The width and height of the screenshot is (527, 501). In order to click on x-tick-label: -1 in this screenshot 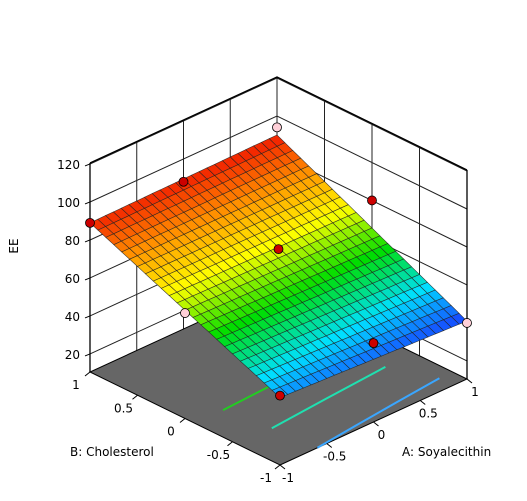, I will do `click(288, 478)`.